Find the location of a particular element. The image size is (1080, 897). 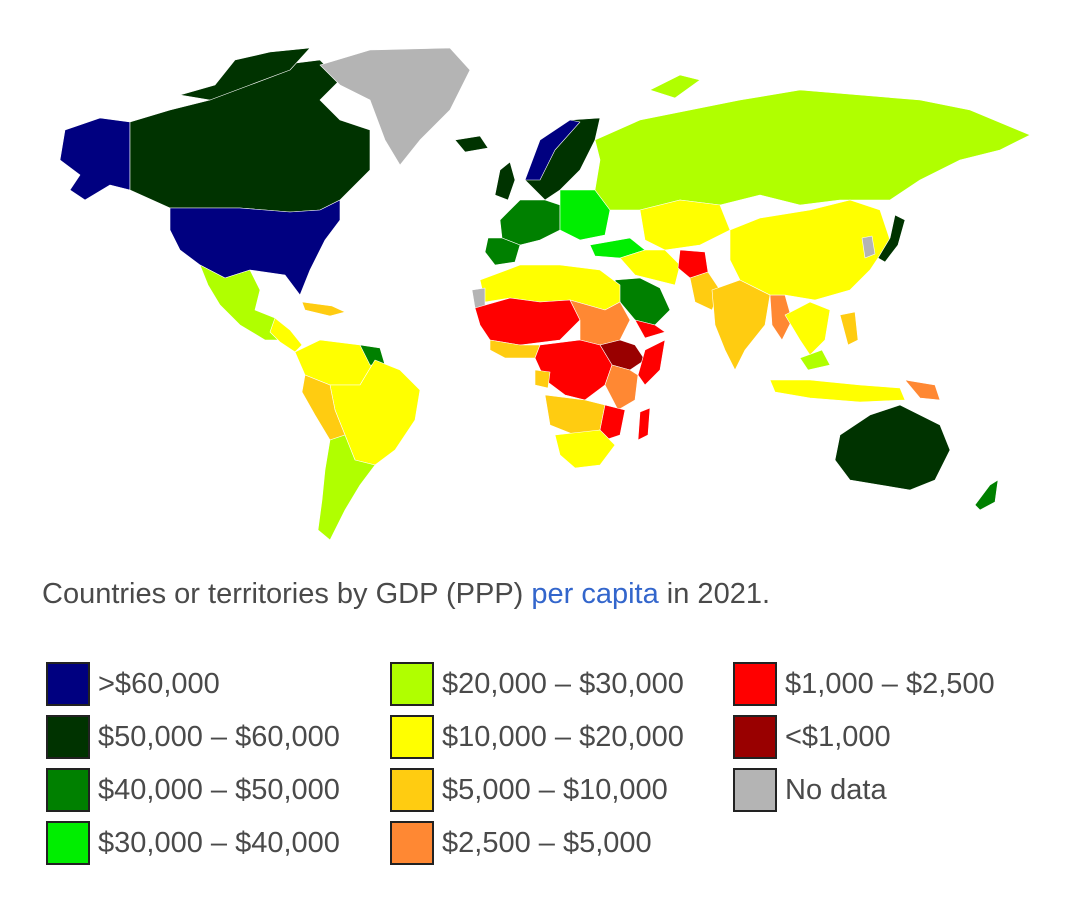

legend-item: >$60,000 is located at coordinates (133, 684).